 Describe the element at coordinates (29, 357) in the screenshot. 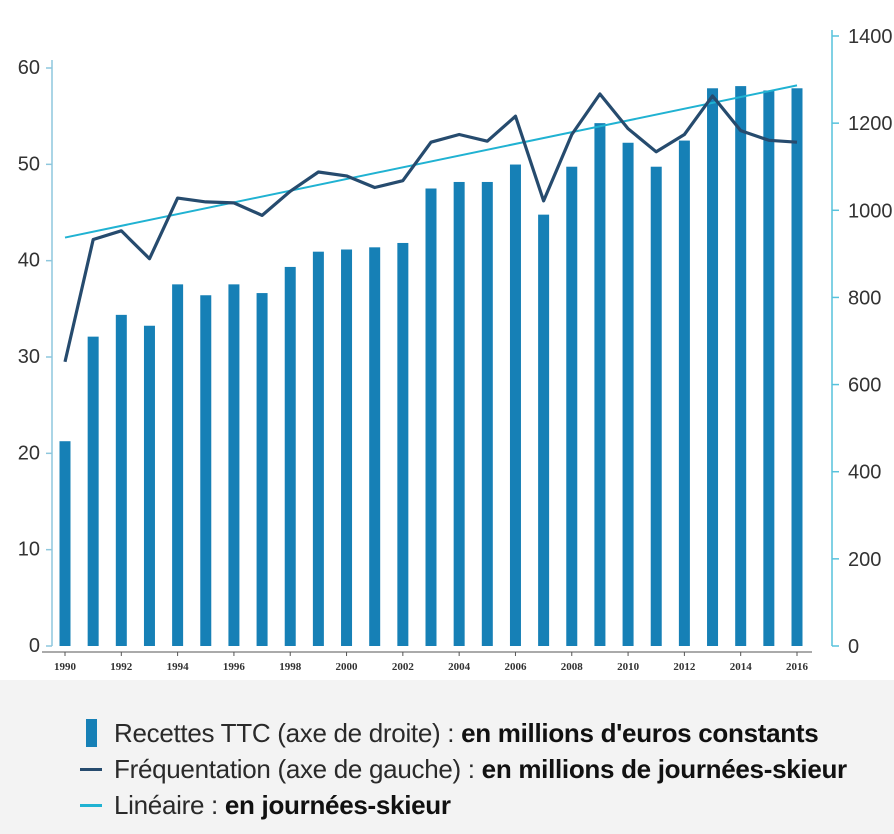

I see `left-tick-label: 30` at that location.